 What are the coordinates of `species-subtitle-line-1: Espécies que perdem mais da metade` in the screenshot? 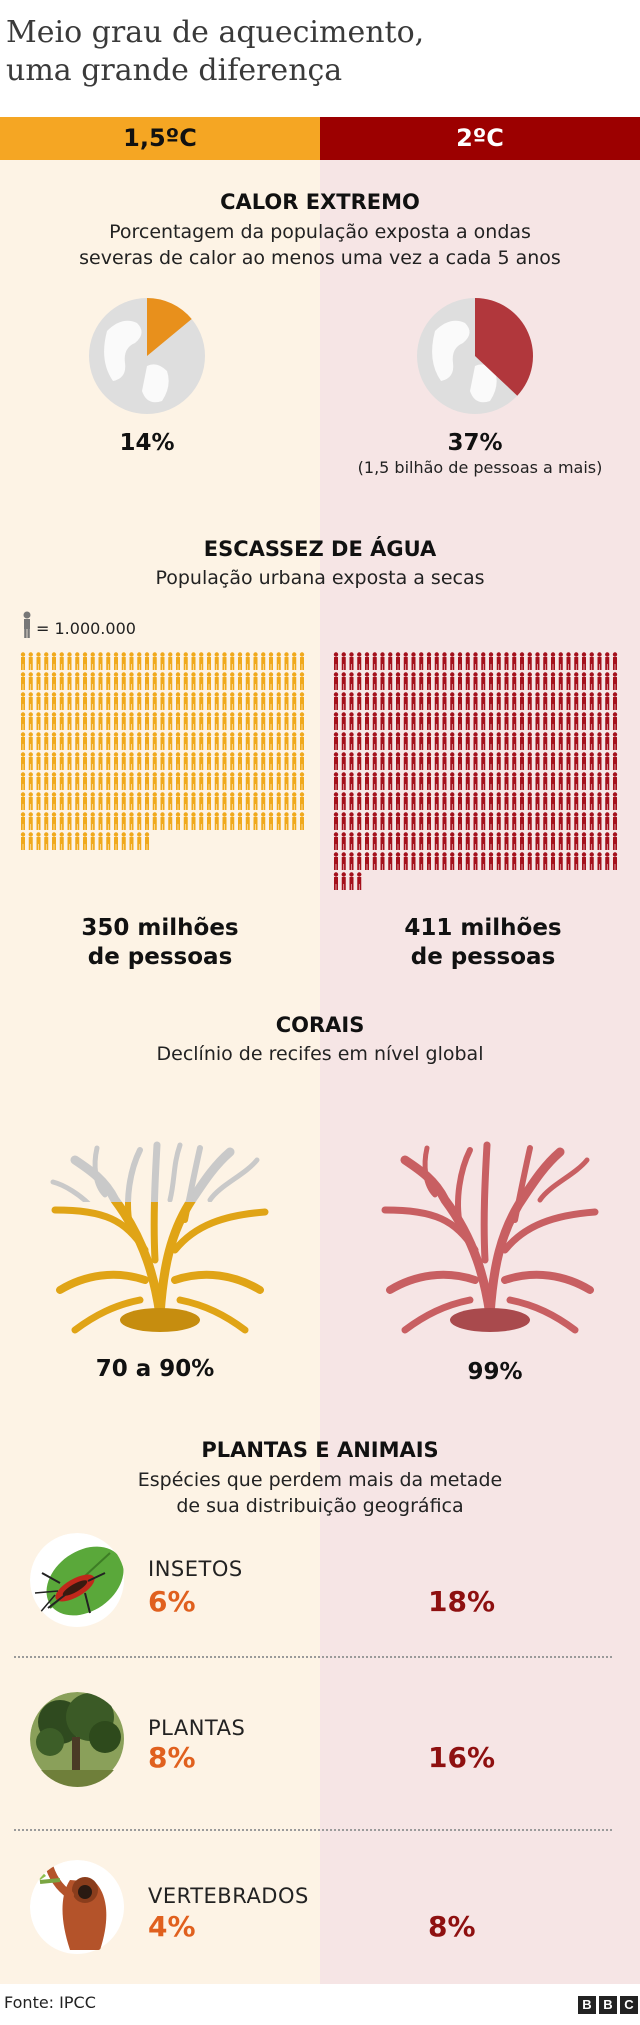 It's located at (320, 1480).